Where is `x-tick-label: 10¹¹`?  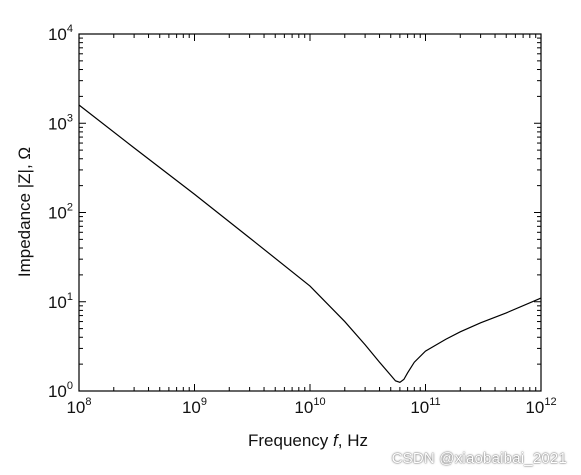 x-tick-label: 10¹¹ is located at coordinates (425, 406).